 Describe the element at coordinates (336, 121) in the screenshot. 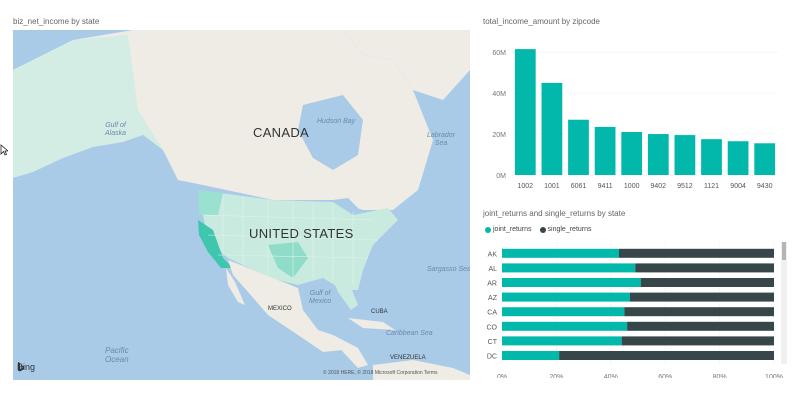

I see `hudson-bay-label: Hudson Bay` at that location.